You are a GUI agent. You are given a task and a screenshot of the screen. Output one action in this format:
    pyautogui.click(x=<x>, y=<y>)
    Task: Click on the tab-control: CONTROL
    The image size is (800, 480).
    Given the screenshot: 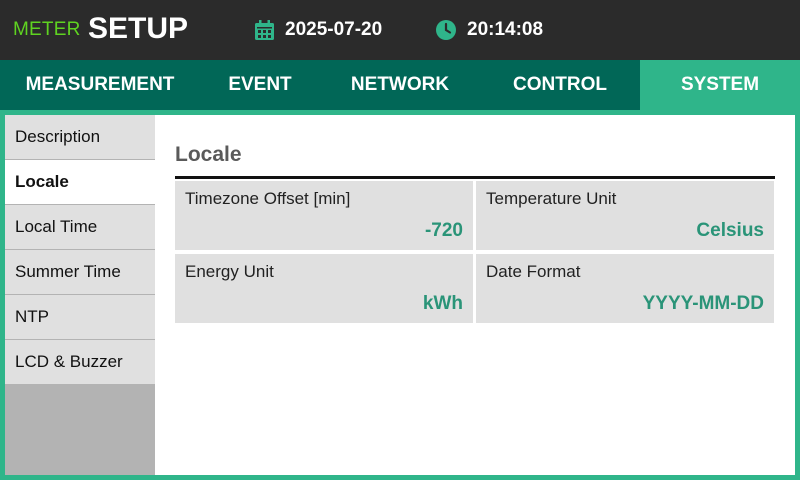 What is the action you would take?
    pyautogui.click(x=560, y=85)
    